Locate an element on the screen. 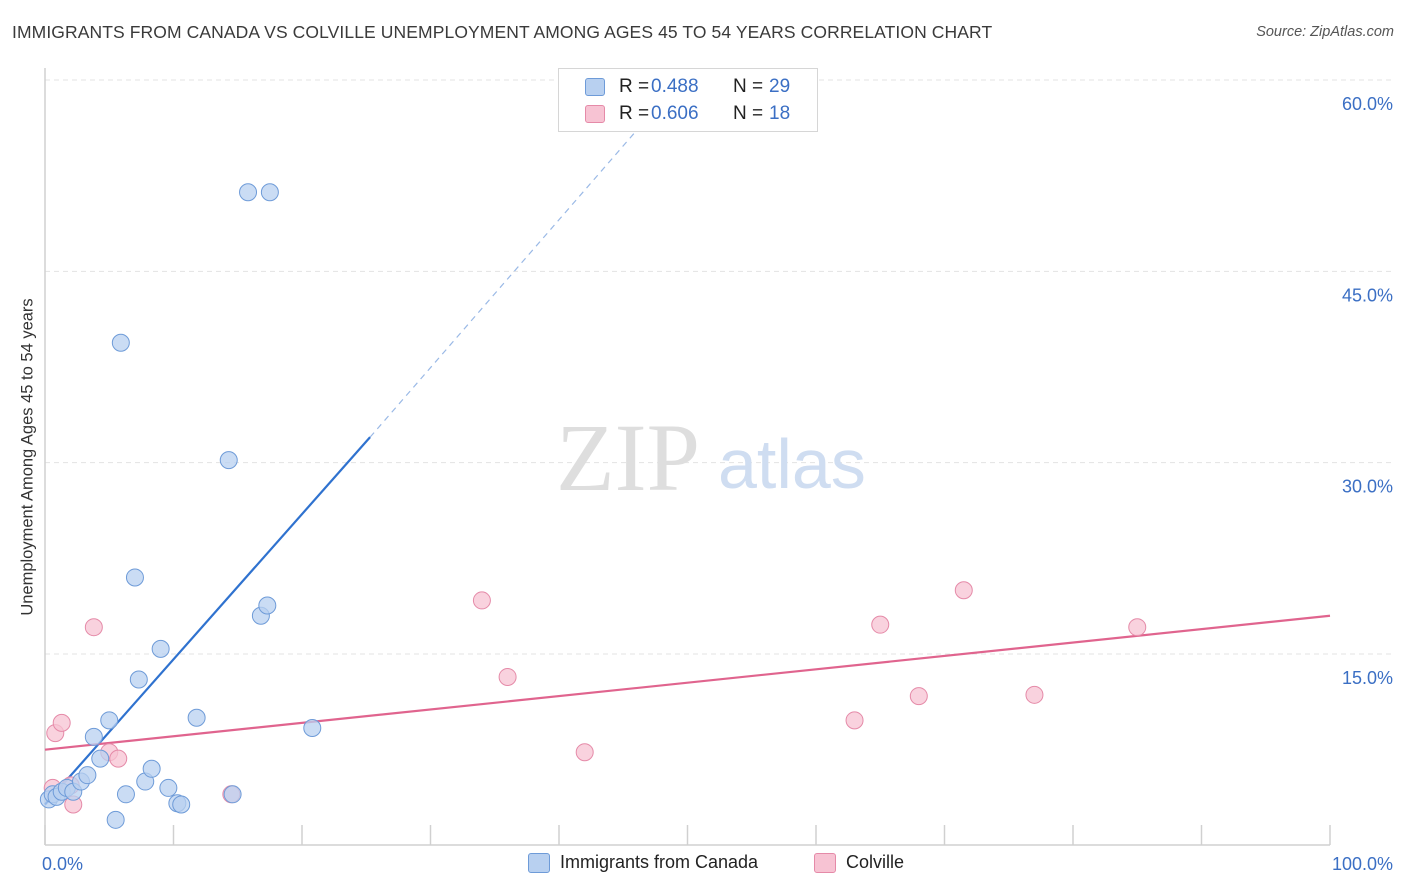 The width and height of the screenshot is (1406, 892). legend-label-colville: Colville is located at coordinates (875, 862).